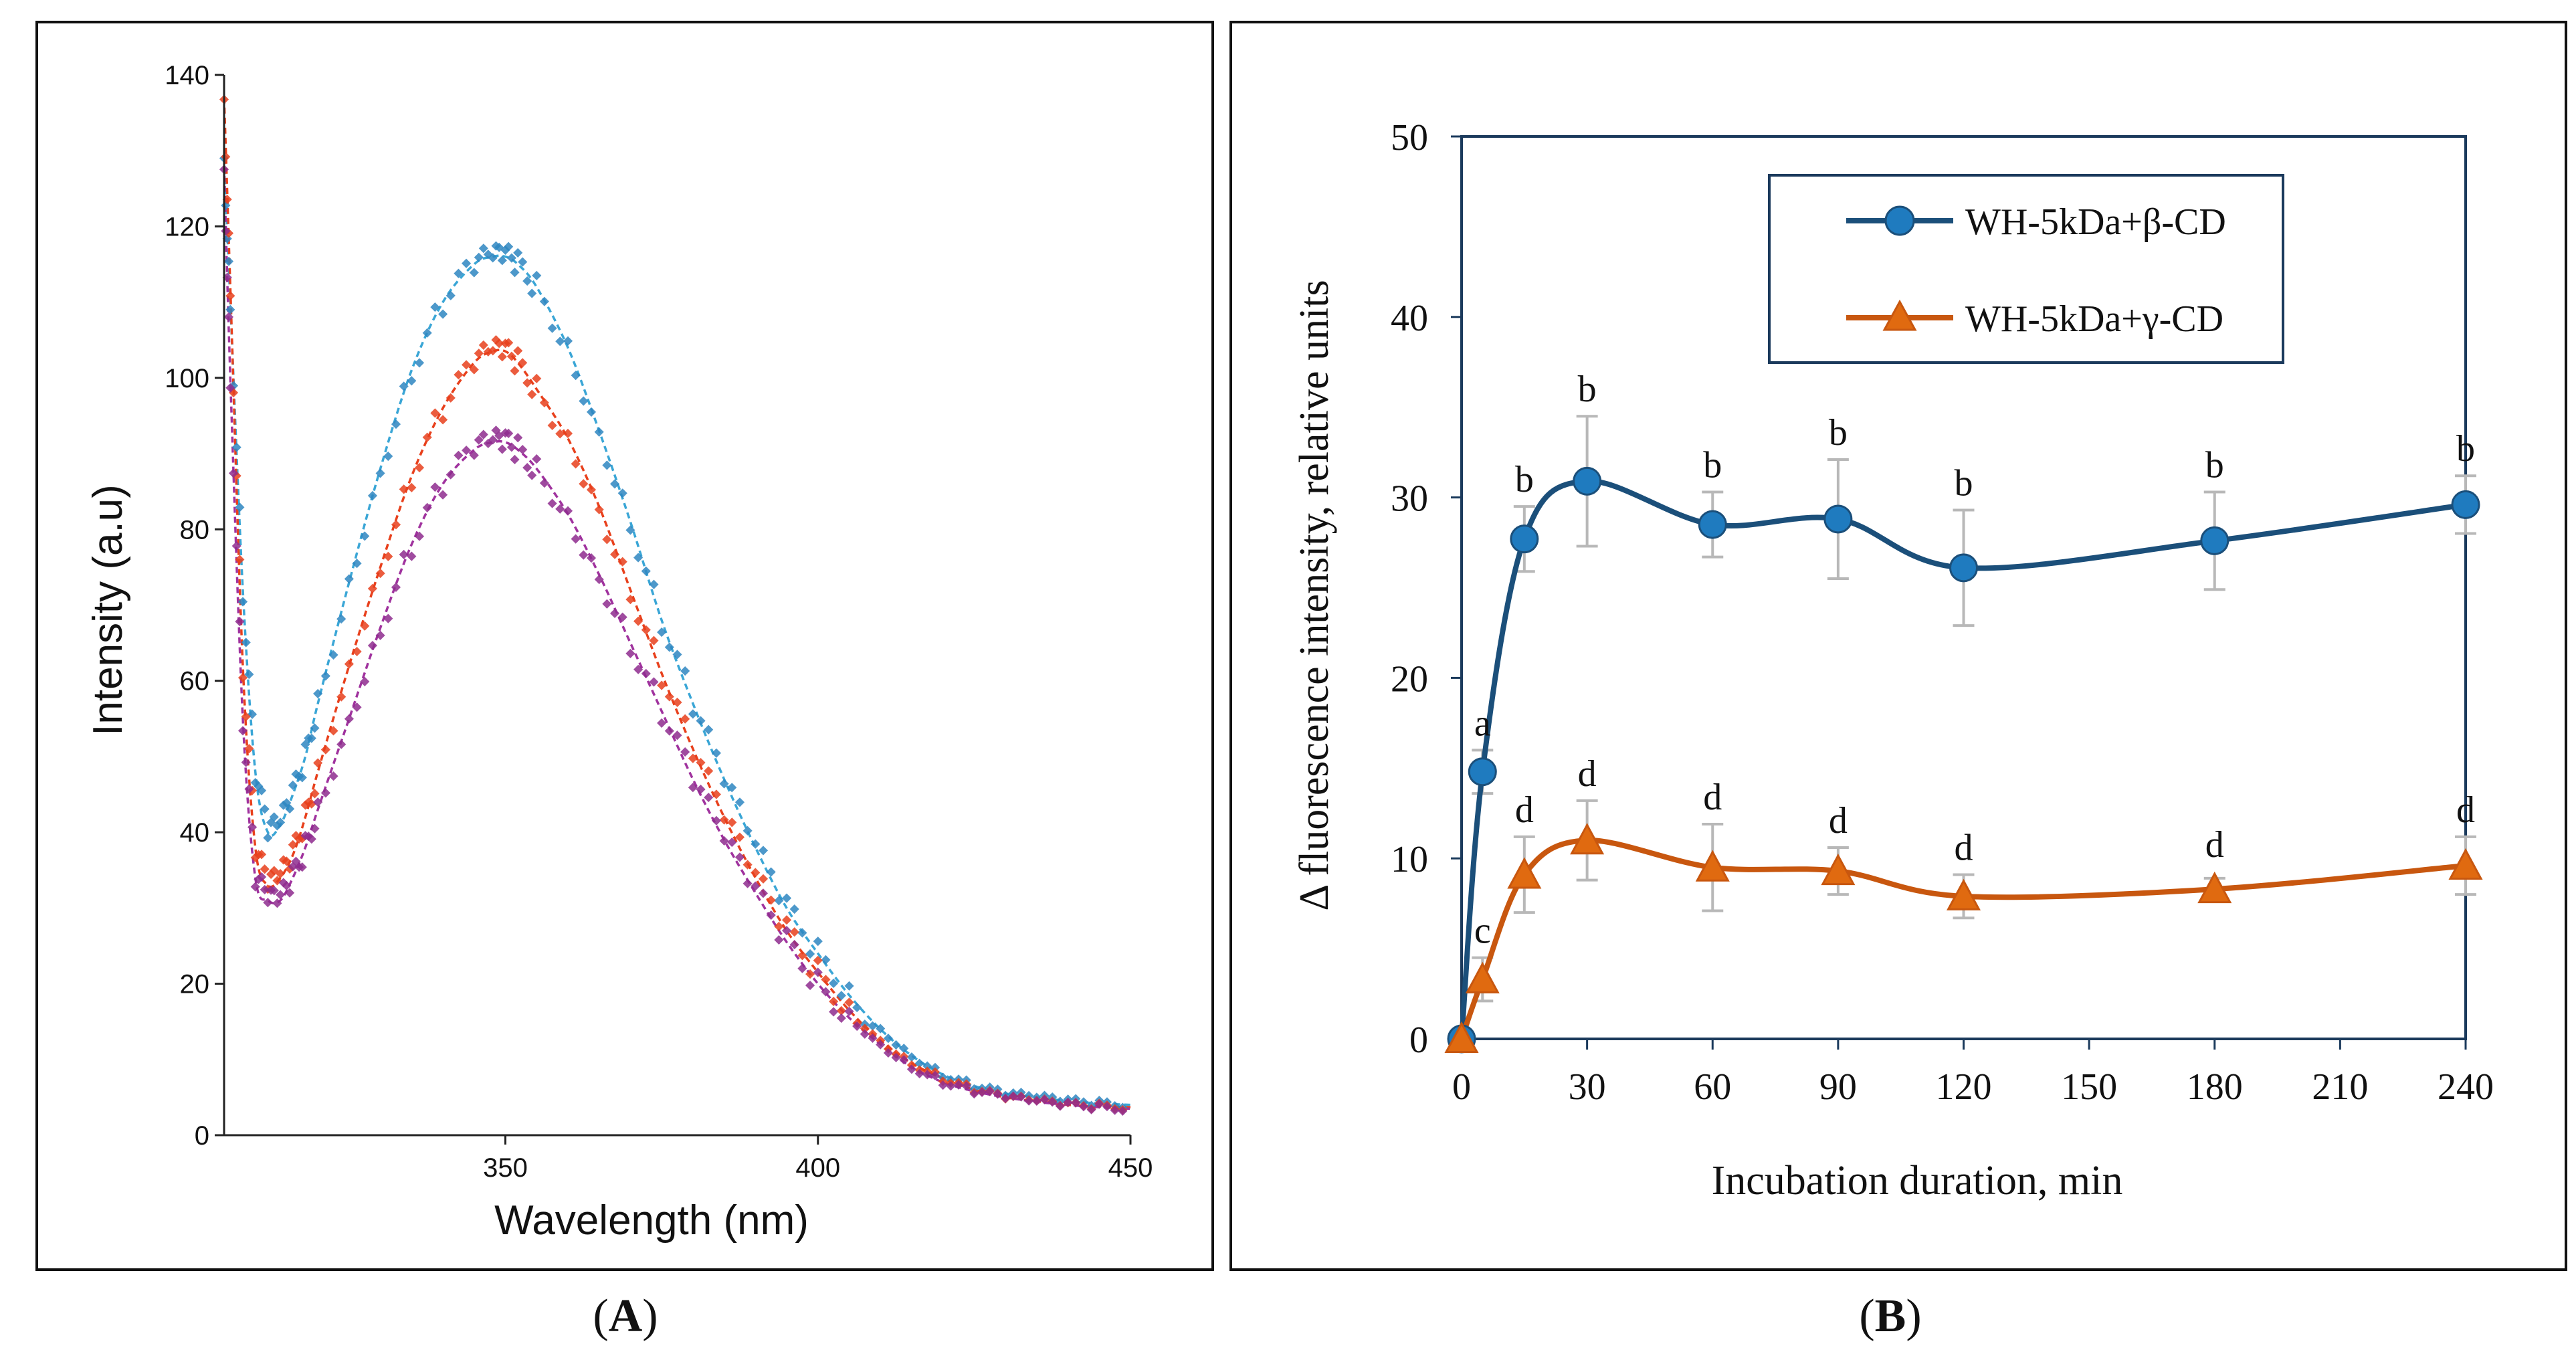 This screenshot has width=2576, height=1368. Describe the element at coordinates (1409, 679) in the screenshot. I see `panel-b-y-tick-label: 20` at that location.